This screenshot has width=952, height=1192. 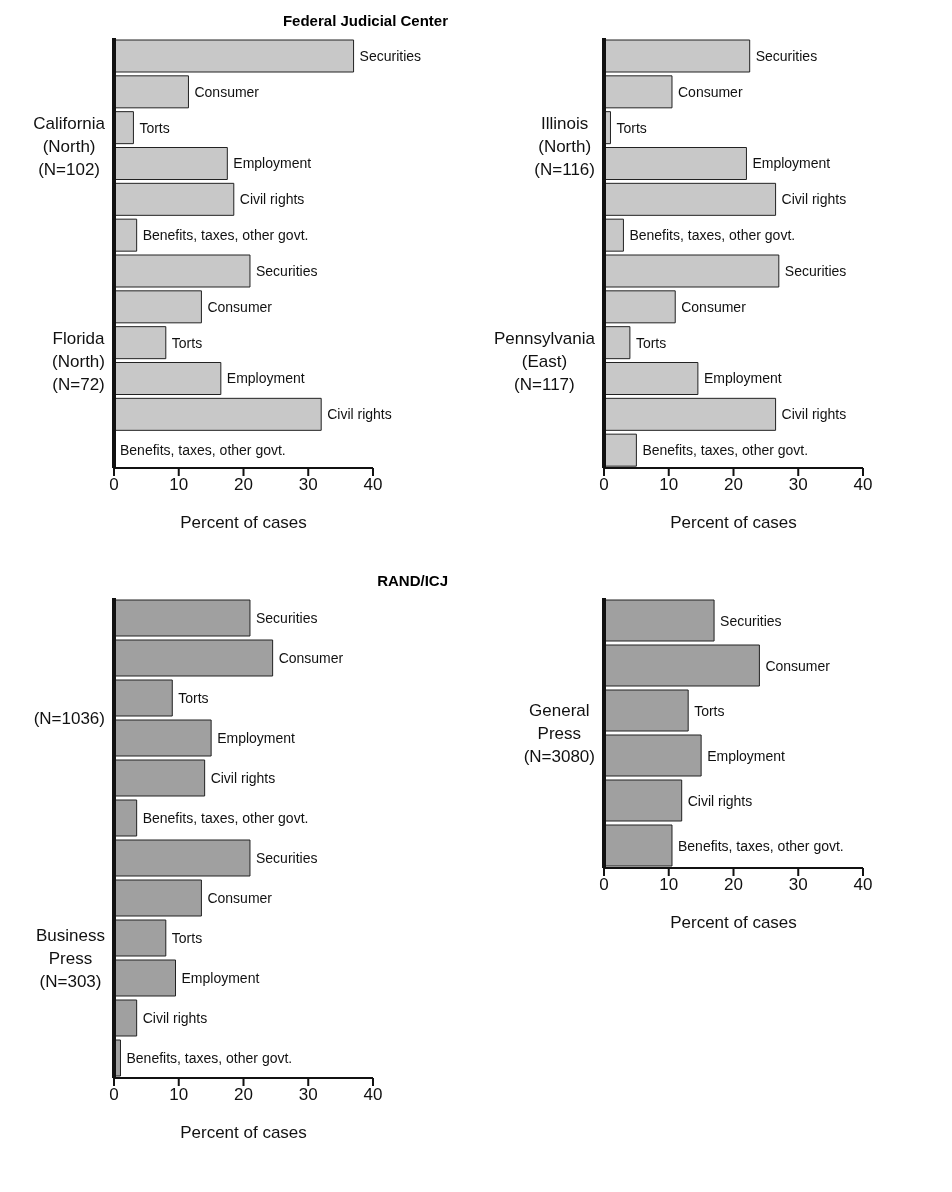 What do you see at coordinates (559, 733) in the screenshot?
I see `text: General Press (N=3080)` at bounding box center [559, 733].